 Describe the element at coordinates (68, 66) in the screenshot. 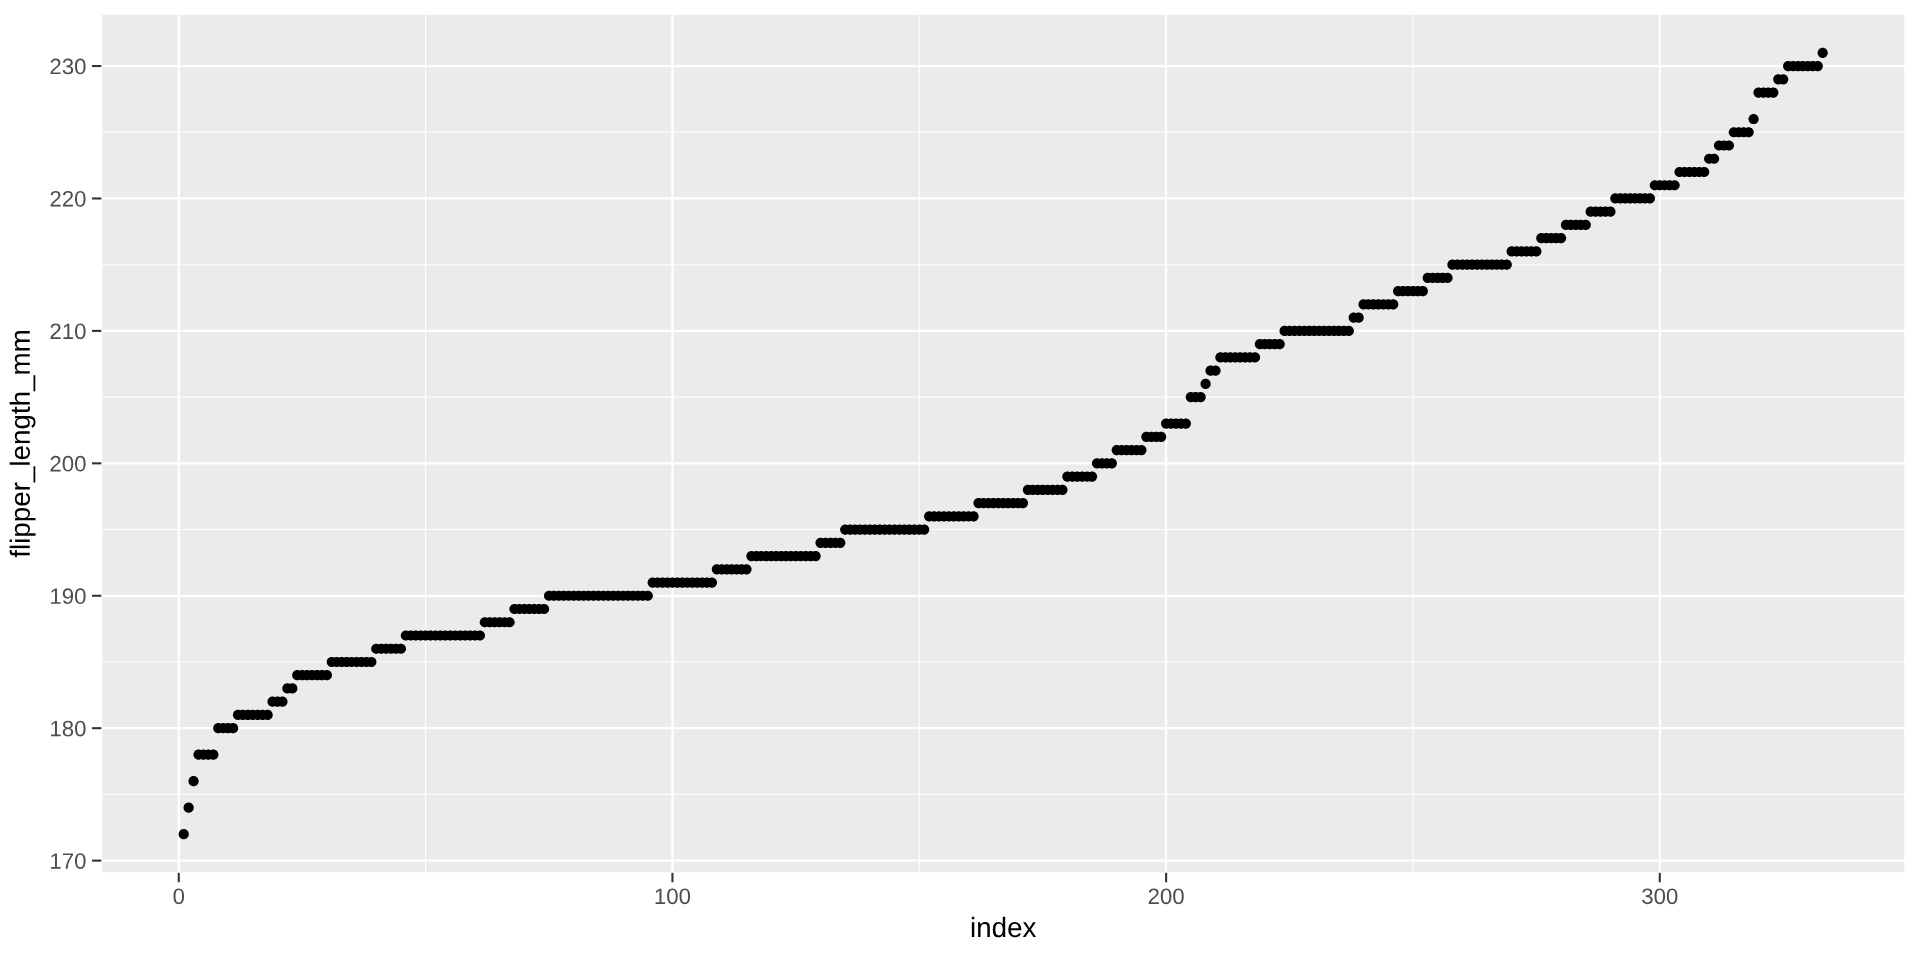

I see `y-tick-label: 230` at that location.